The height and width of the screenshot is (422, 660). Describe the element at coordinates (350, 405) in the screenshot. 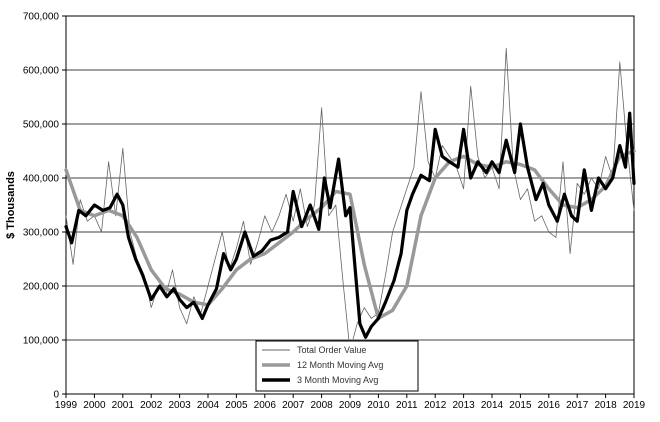

I see `x-tick-label: 2009` at that location.